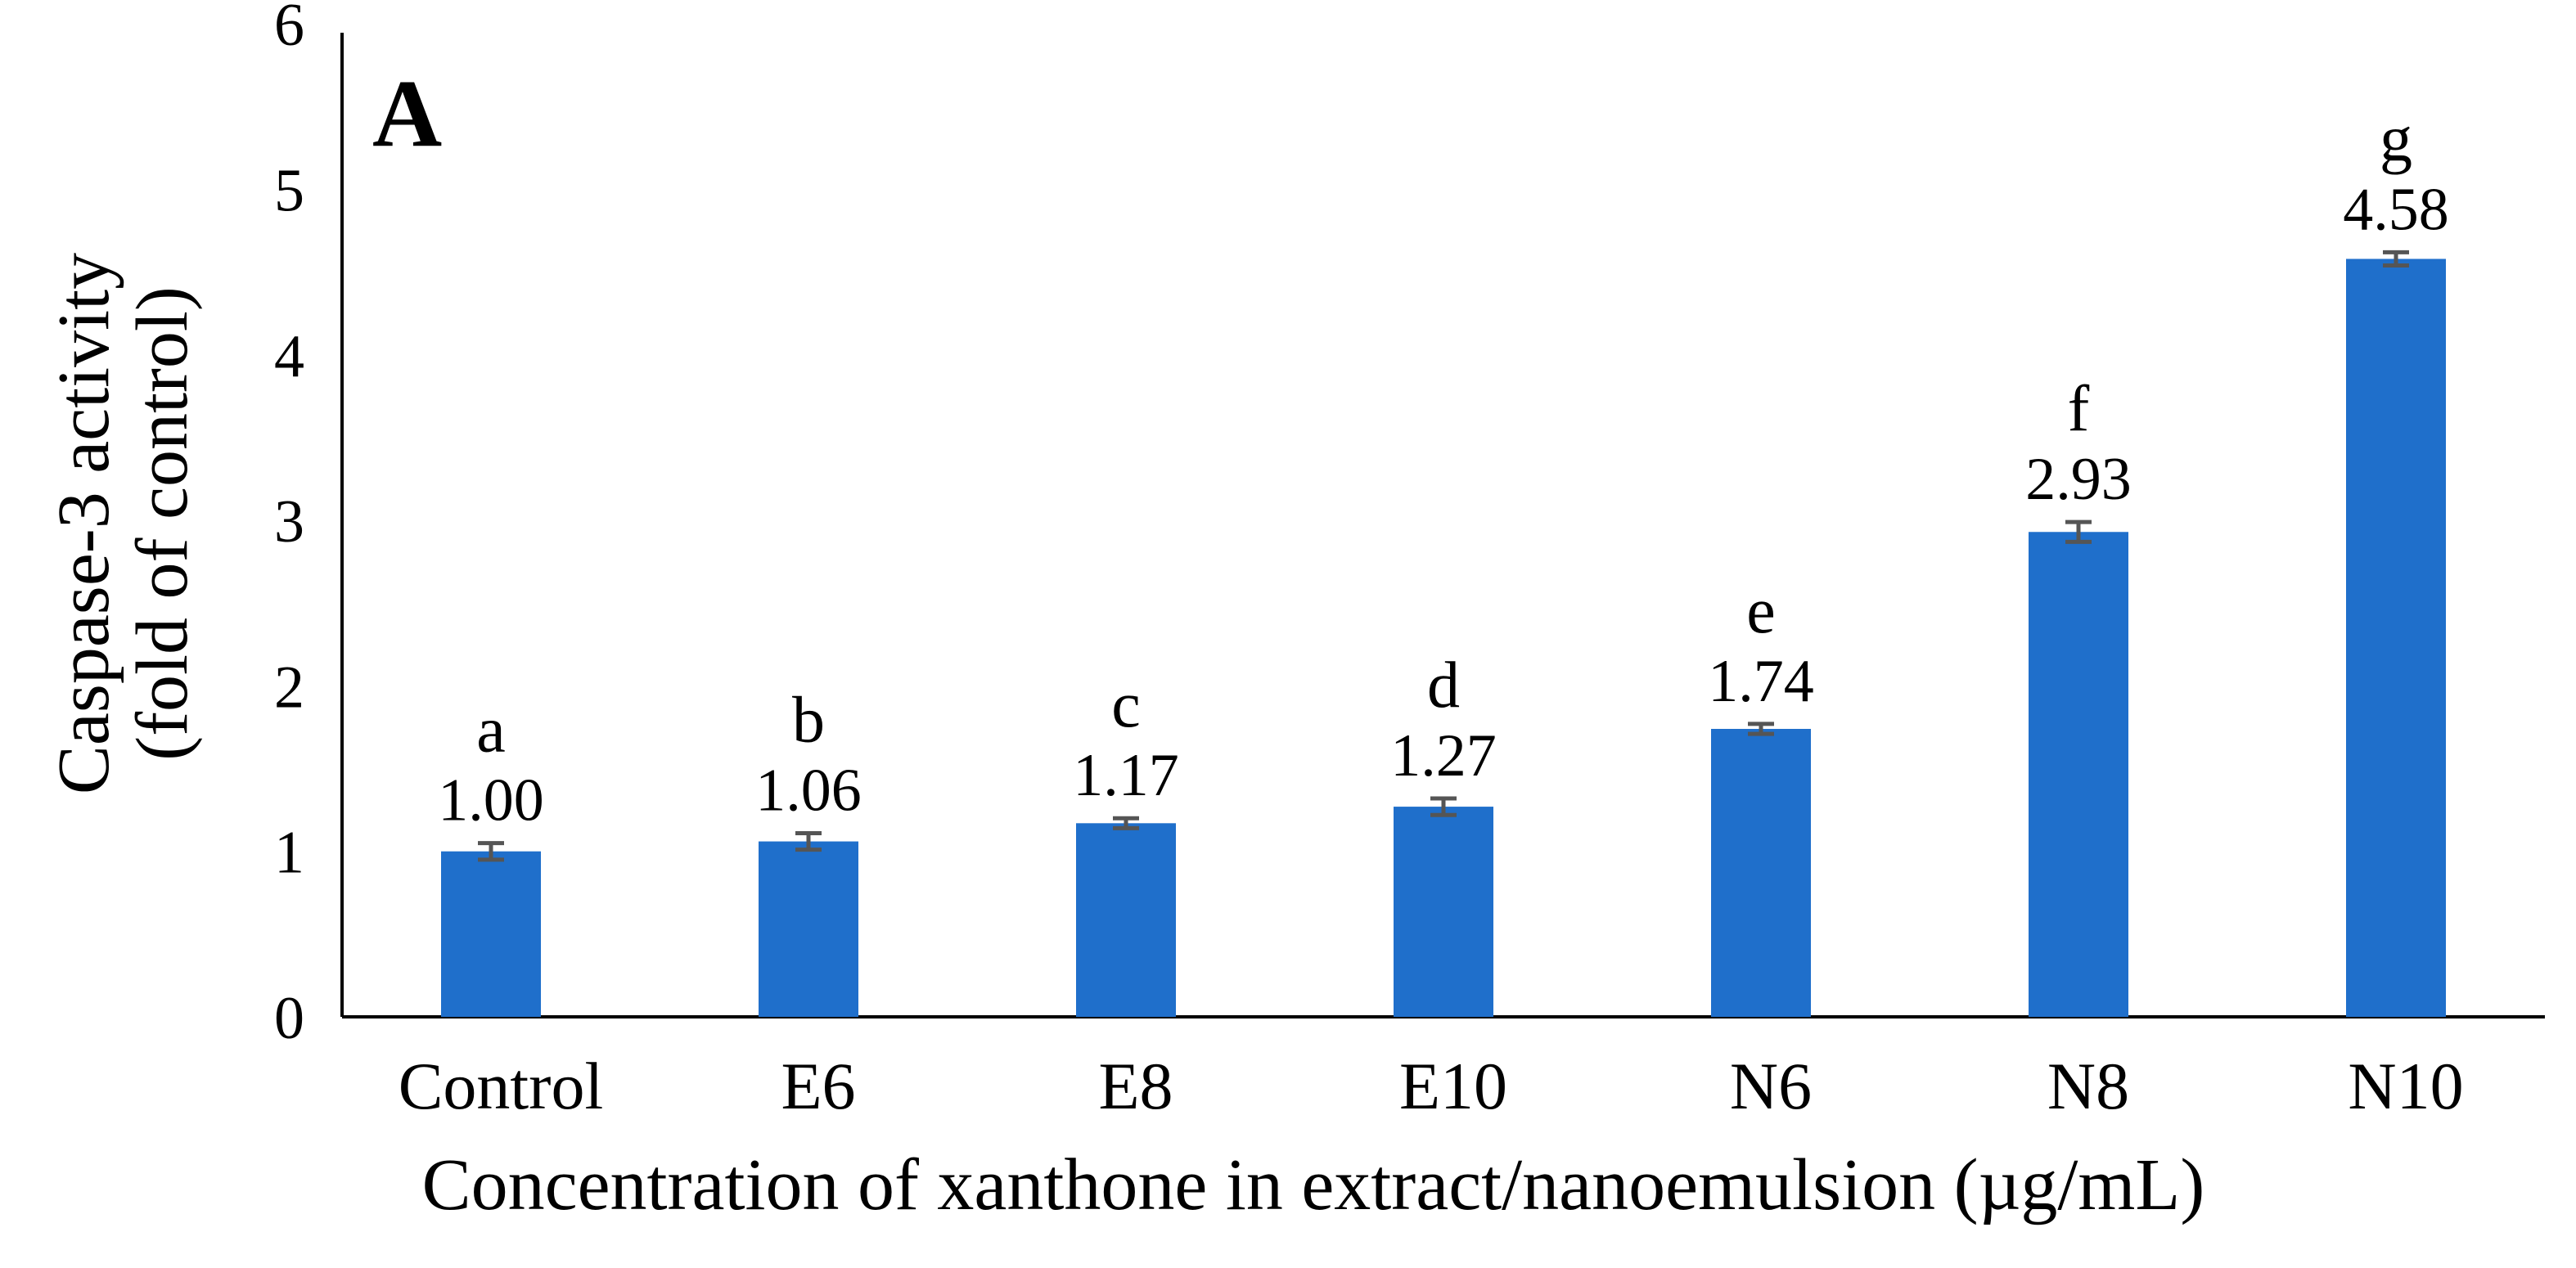  I want to click on panel-label: A, so click(407, 113).